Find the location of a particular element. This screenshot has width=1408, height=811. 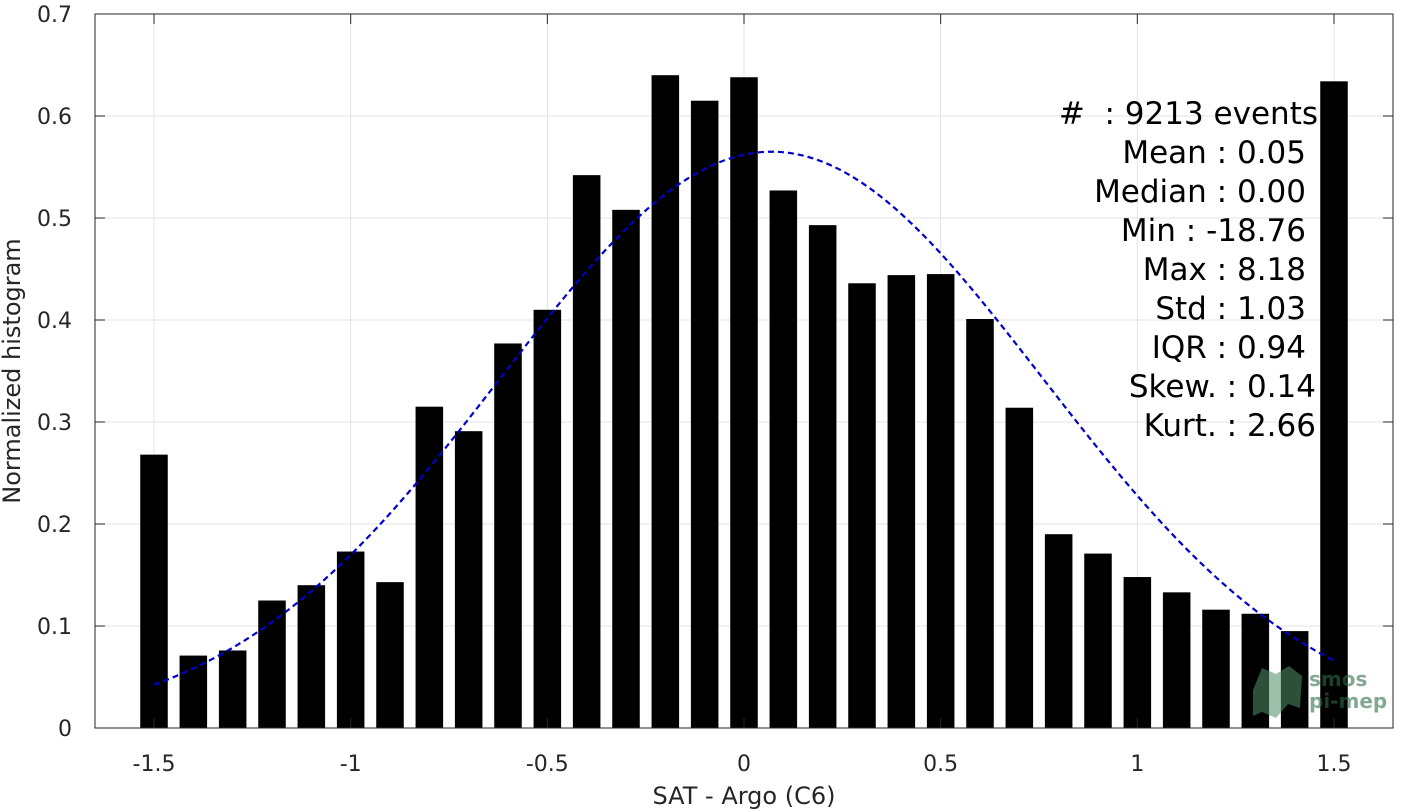

x-tick-label-5: 1 is located at coordinates (1137, 764).